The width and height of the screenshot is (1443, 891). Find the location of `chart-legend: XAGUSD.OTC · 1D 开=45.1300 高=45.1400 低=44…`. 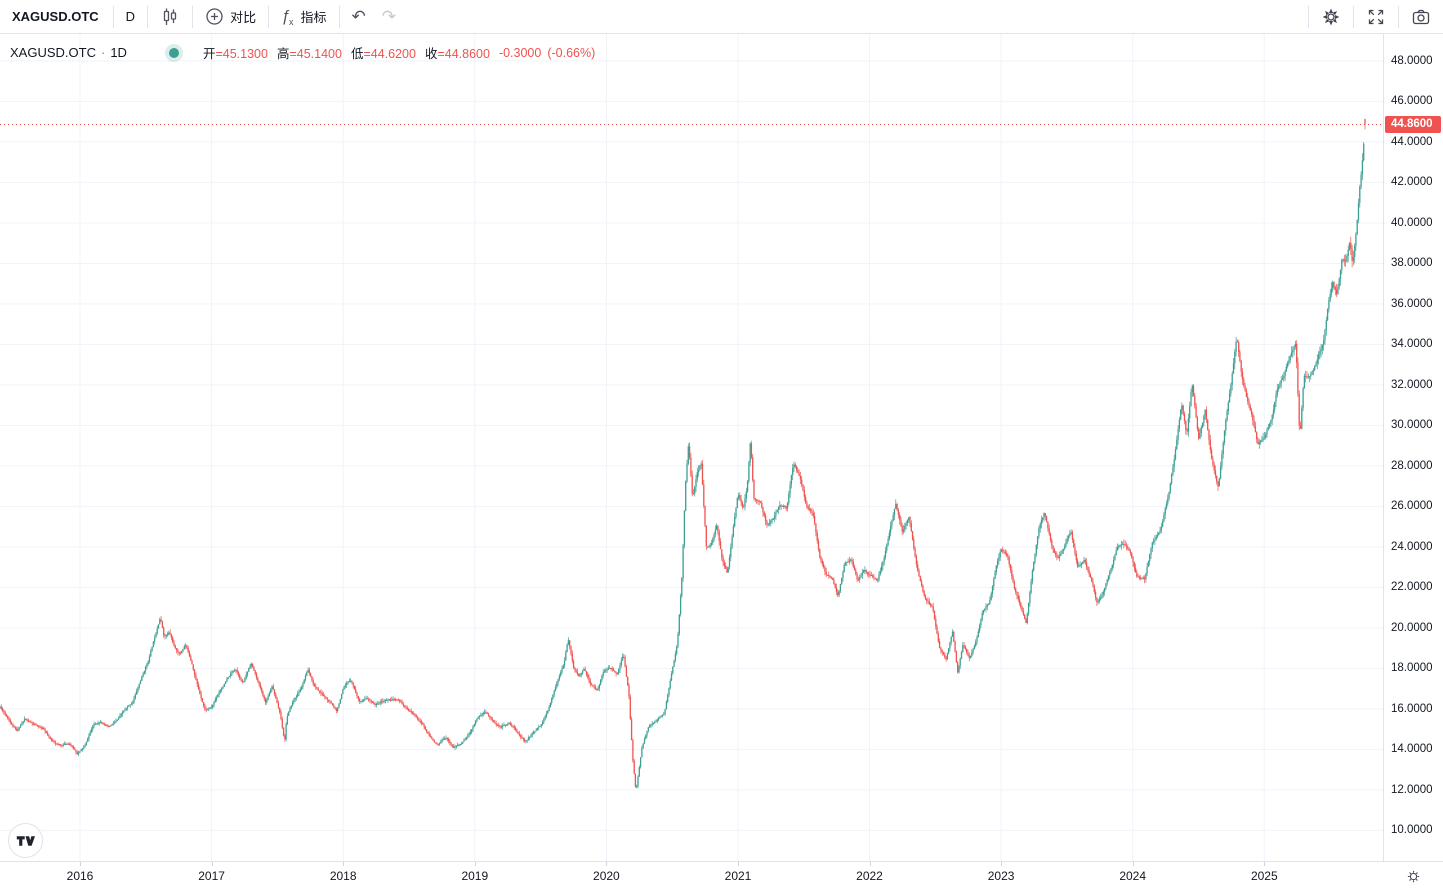

chart-legend: XAGUSD.OTC · 1D 开=45.1300 高=45.1400 低=44… is located at coordinates (305, 52).